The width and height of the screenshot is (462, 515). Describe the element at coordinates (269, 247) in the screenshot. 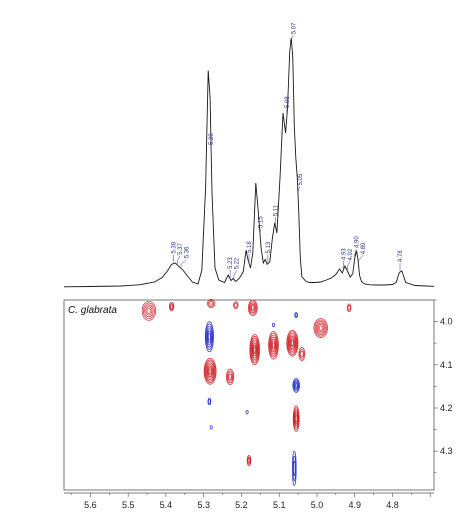

I see `peak-label: 5.13` at that location.